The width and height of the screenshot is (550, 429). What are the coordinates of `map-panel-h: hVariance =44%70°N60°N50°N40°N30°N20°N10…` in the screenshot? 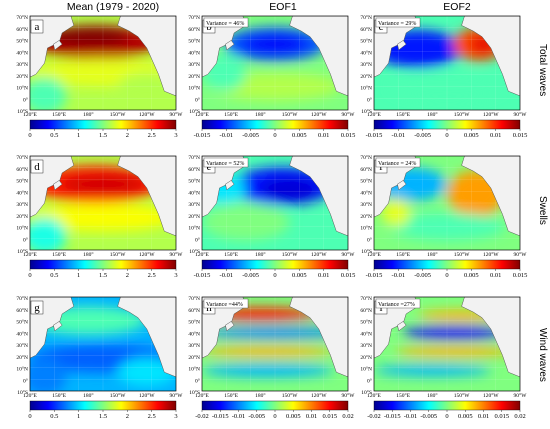 It's located at (271, 357).